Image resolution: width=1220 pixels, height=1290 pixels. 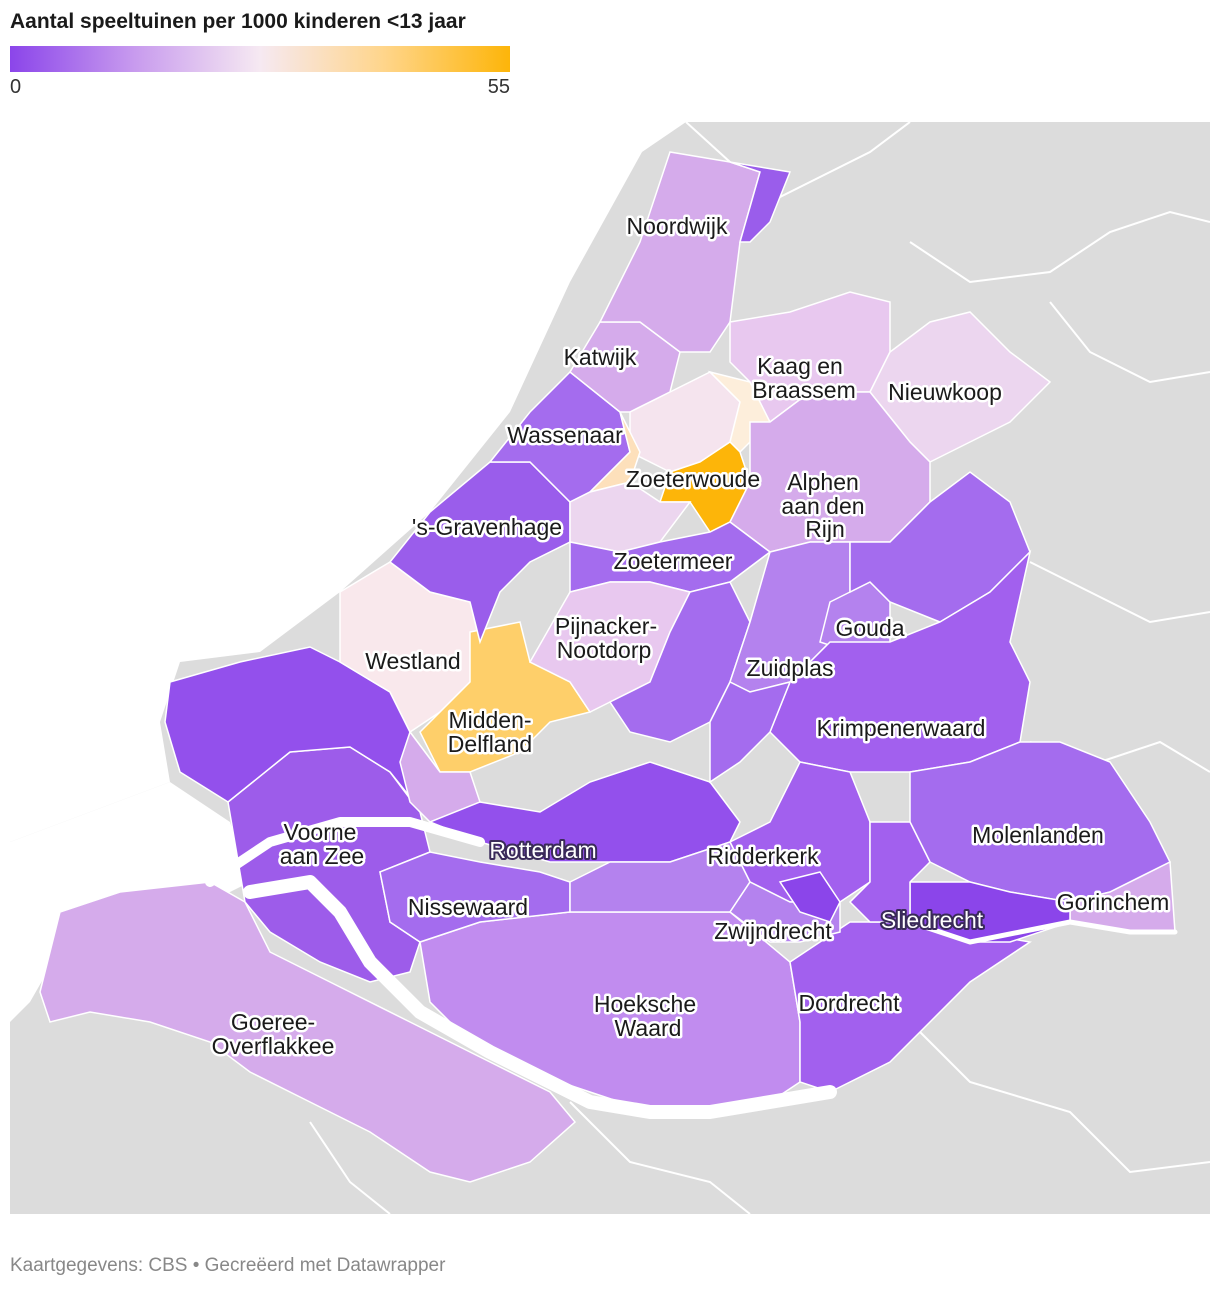 I want to click on legend-min-label: 0, so click(x=16, y=87).